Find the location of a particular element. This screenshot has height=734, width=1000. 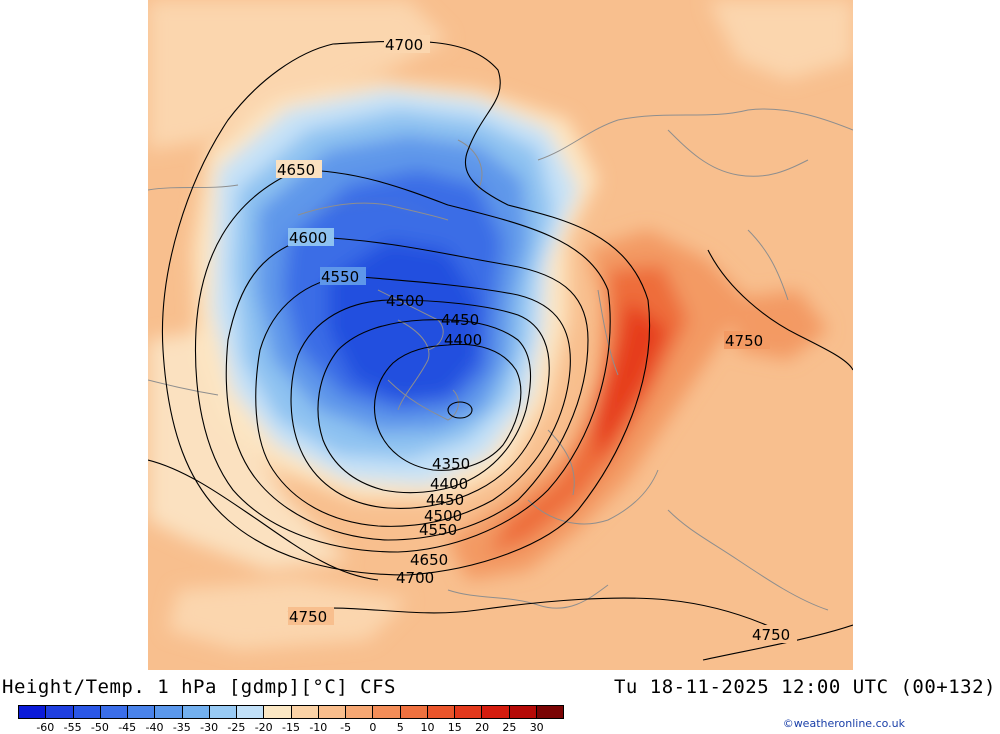

colorbar-label: -5 is located at coordinates (346, 727).